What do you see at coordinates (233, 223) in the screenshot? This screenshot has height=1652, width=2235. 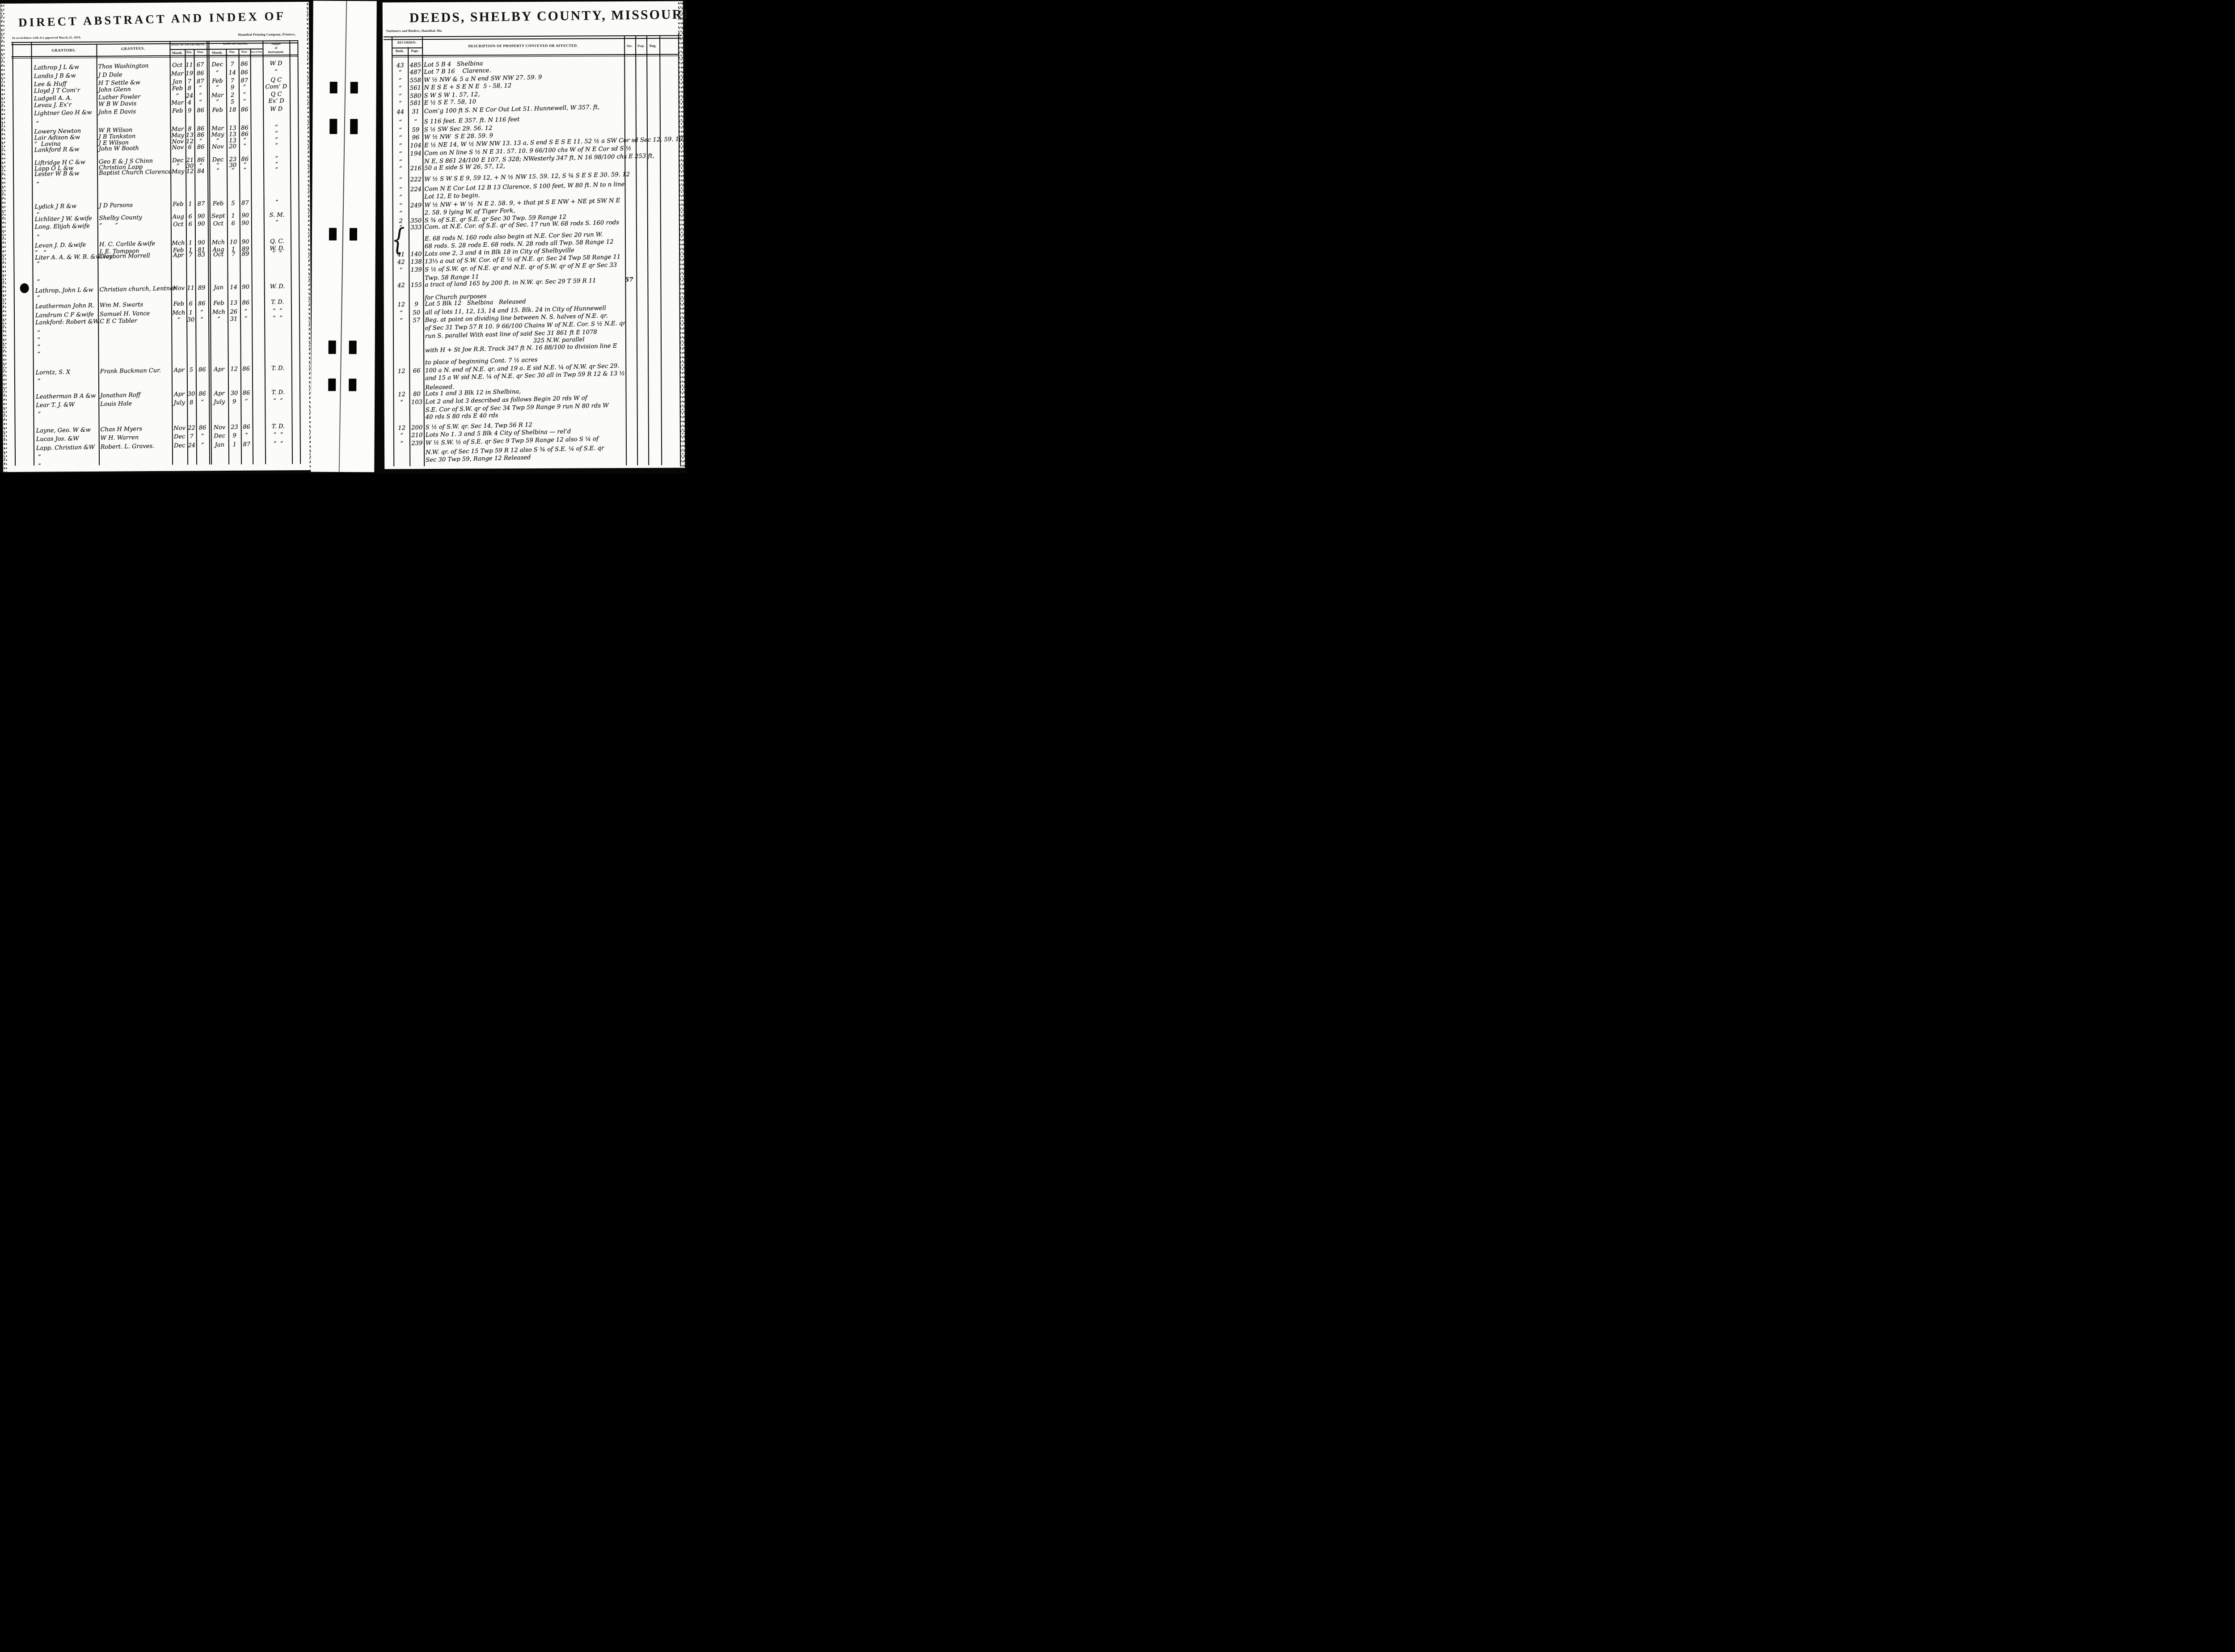 I see `filing-day-cell: 6` at bounding box center [233, 223].